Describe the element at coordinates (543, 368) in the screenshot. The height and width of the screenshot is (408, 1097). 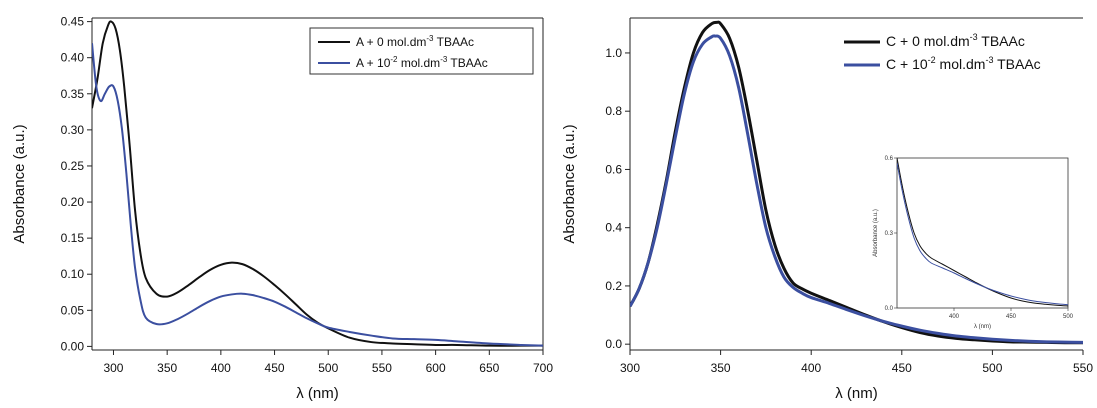
I see `x-tick-label: 700` at that location.